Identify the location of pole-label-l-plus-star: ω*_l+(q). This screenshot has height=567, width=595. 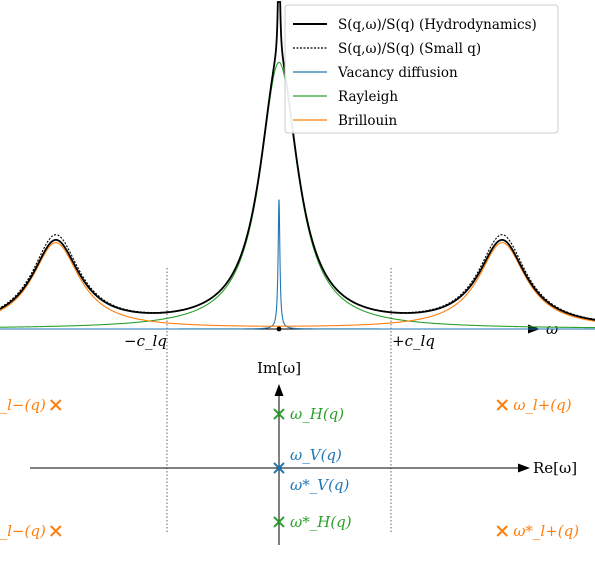
(546, 531).